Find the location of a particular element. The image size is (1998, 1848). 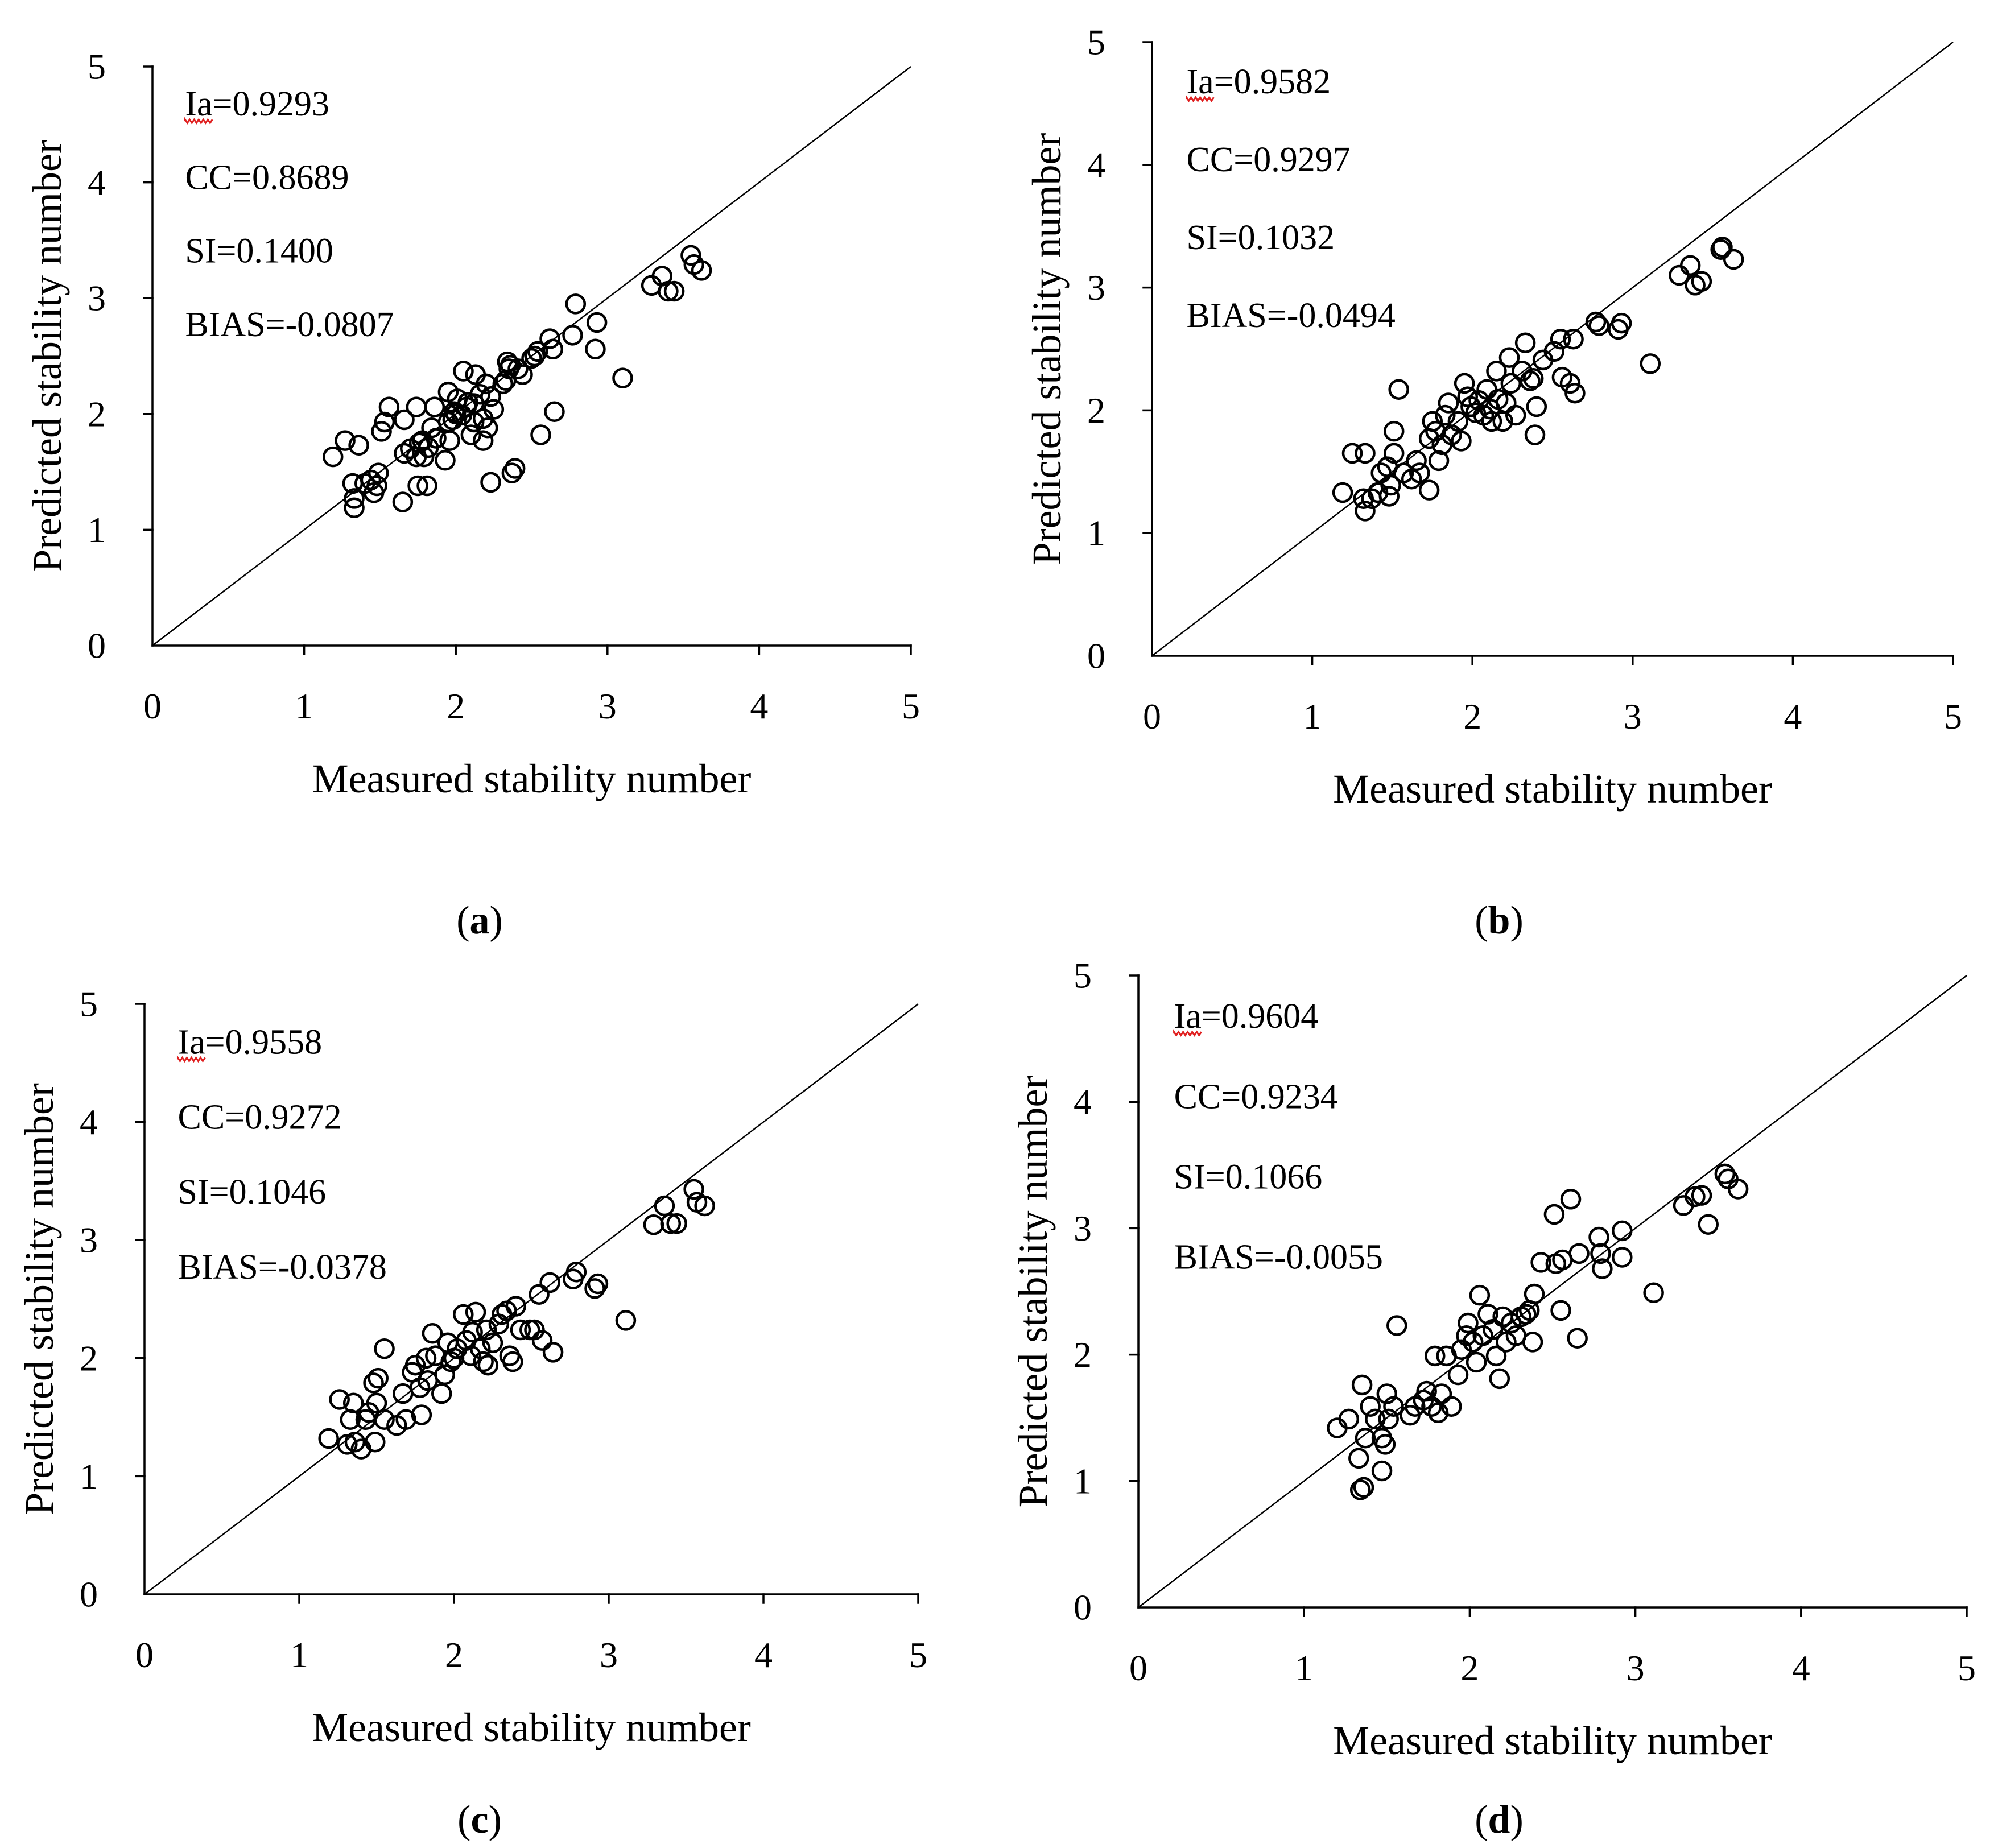

panel-caption: (b) is located at coordinates (1499, 921).